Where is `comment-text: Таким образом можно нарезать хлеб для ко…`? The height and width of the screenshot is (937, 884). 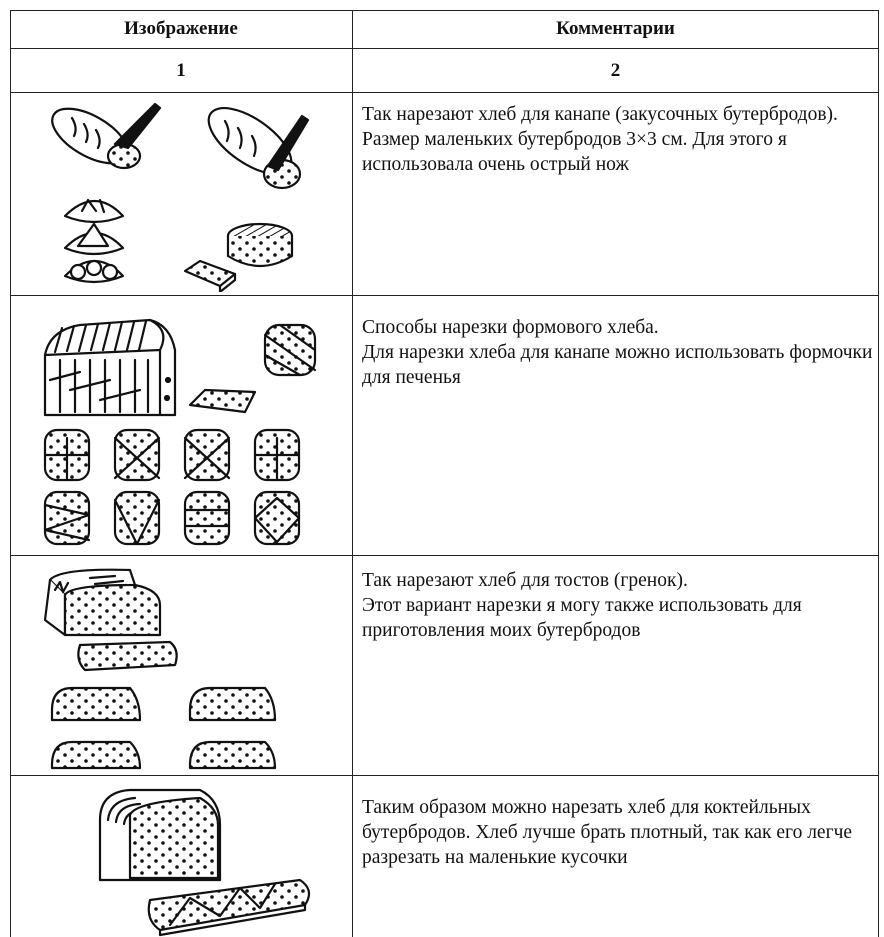
comment-text: Таким образом можно нарезать хлеб для ко… is located at coordinates (607, 832).